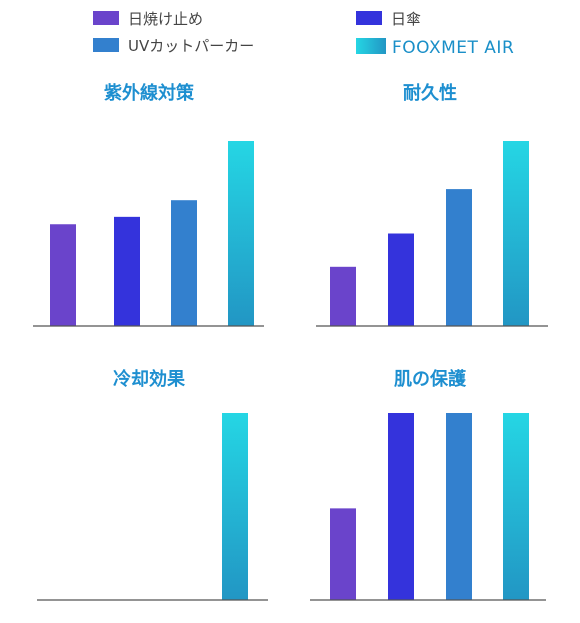 This screenshot has height=623, width=580. I want to click on legend-item-uv-hoodie: UVカットパーカー, so click(173, 46).